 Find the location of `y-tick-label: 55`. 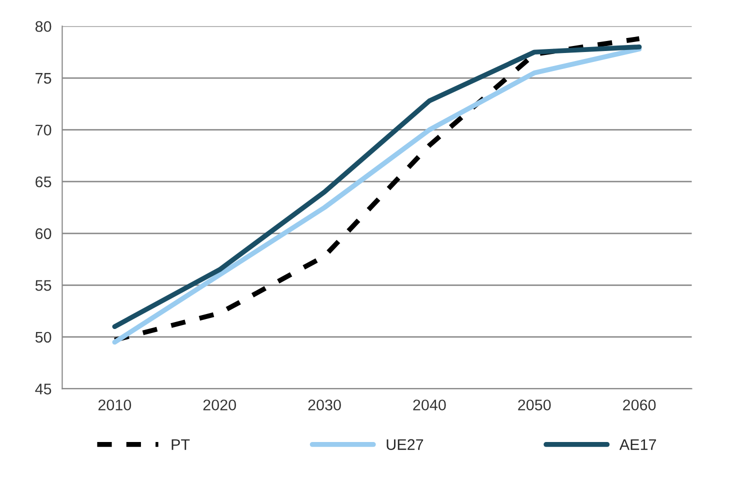

y-tick-label: 55 is located at coordinates (43, 285).